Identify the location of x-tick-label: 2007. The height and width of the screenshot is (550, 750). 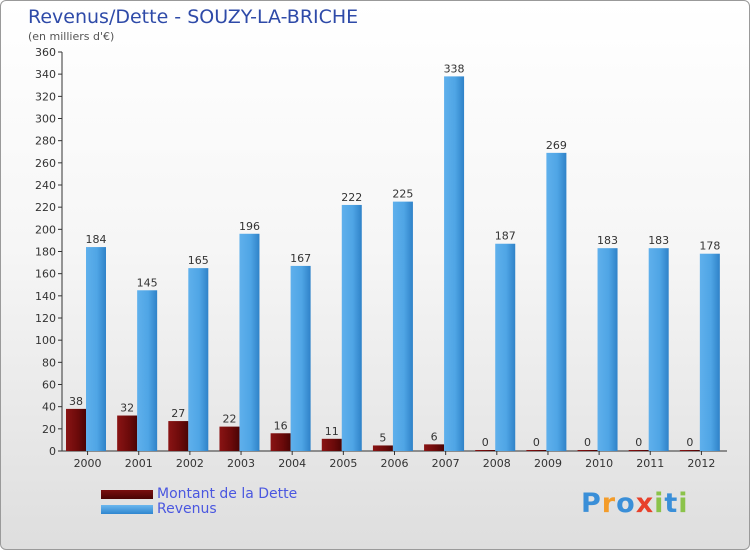
(446, 463).